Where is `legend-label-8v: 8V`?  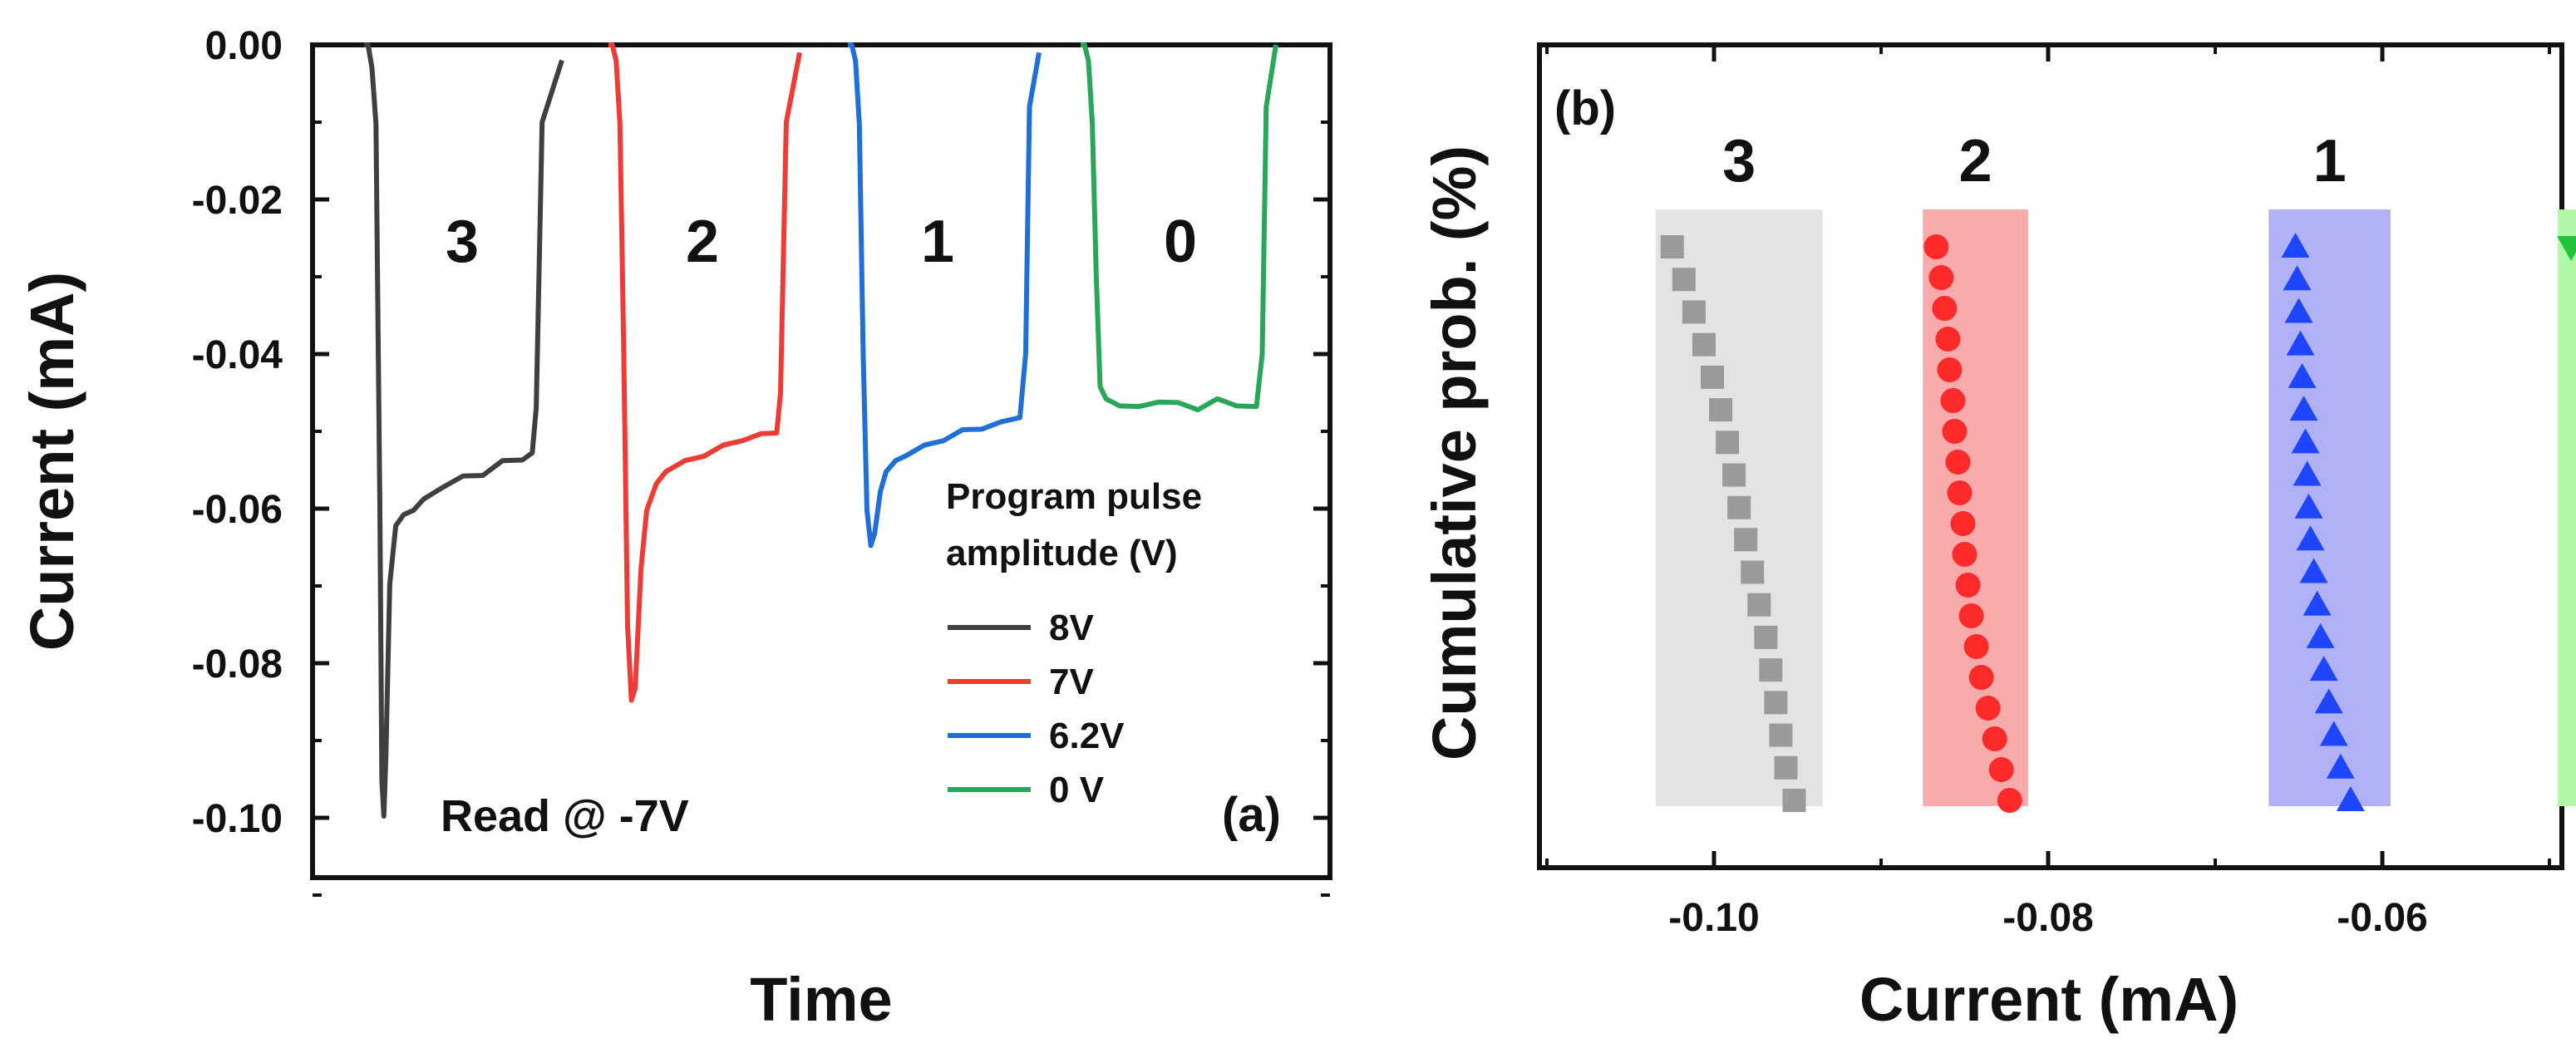
legend-label-8v: 8V is located at coordinates (1071, 628).